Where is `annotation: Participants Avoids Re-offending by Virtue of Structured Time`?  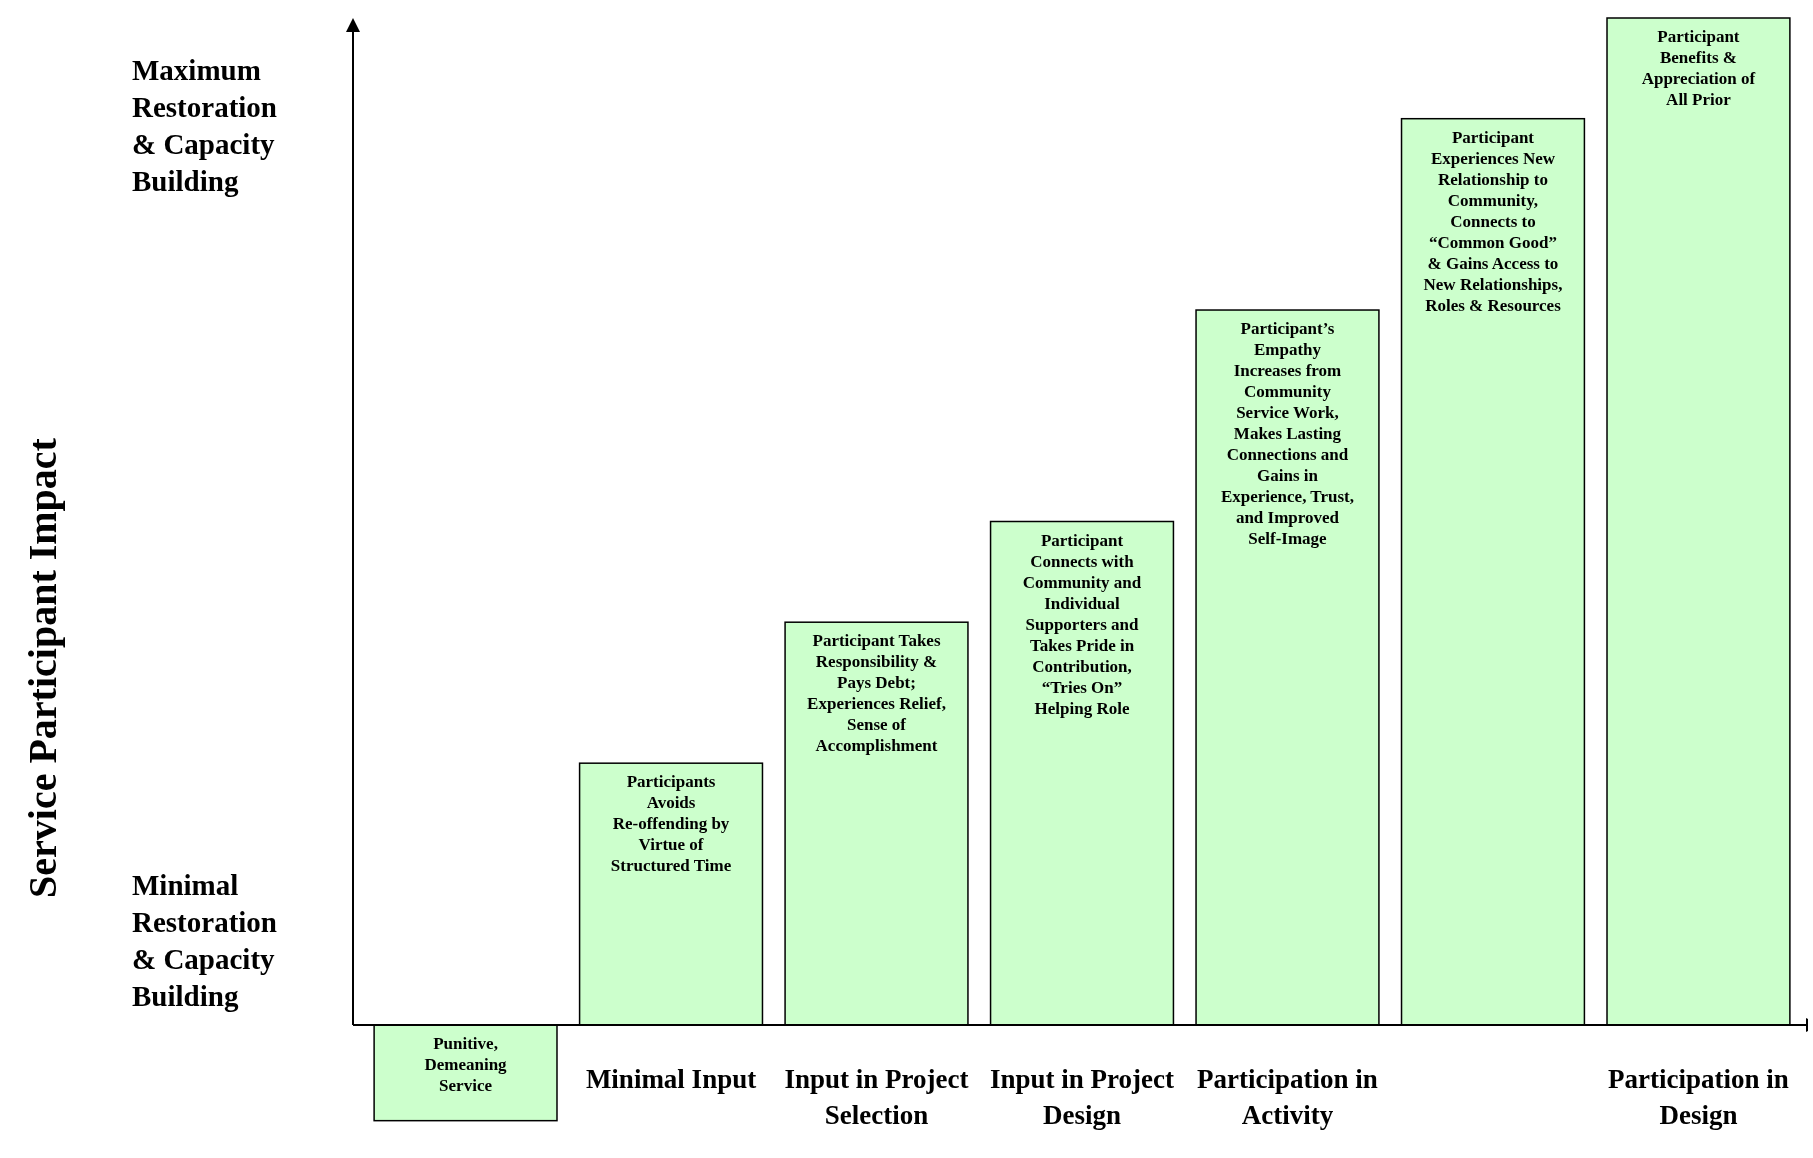 annotation: Participants Avoids Re-offending by Virtue of Structured Time is located at coordinates (671, 824).